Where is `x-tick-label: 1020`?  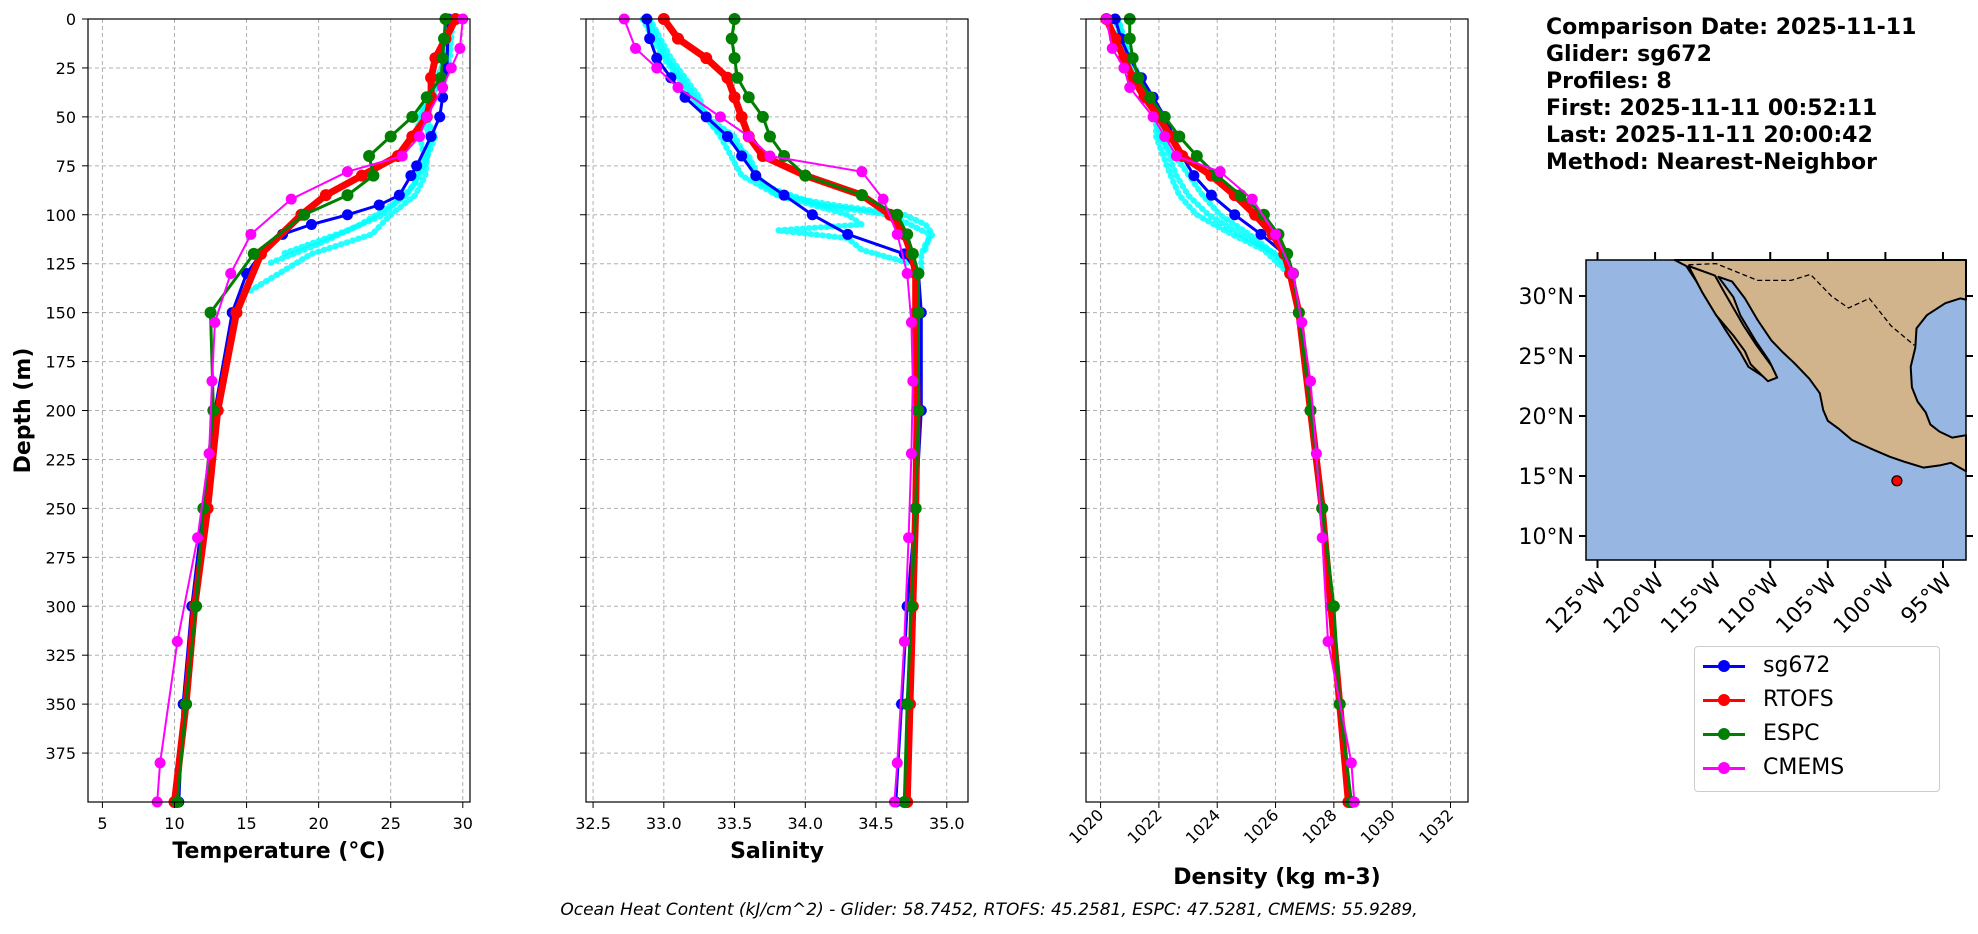 x-tick-label: 1020 is located at coordinates (1086, 826).